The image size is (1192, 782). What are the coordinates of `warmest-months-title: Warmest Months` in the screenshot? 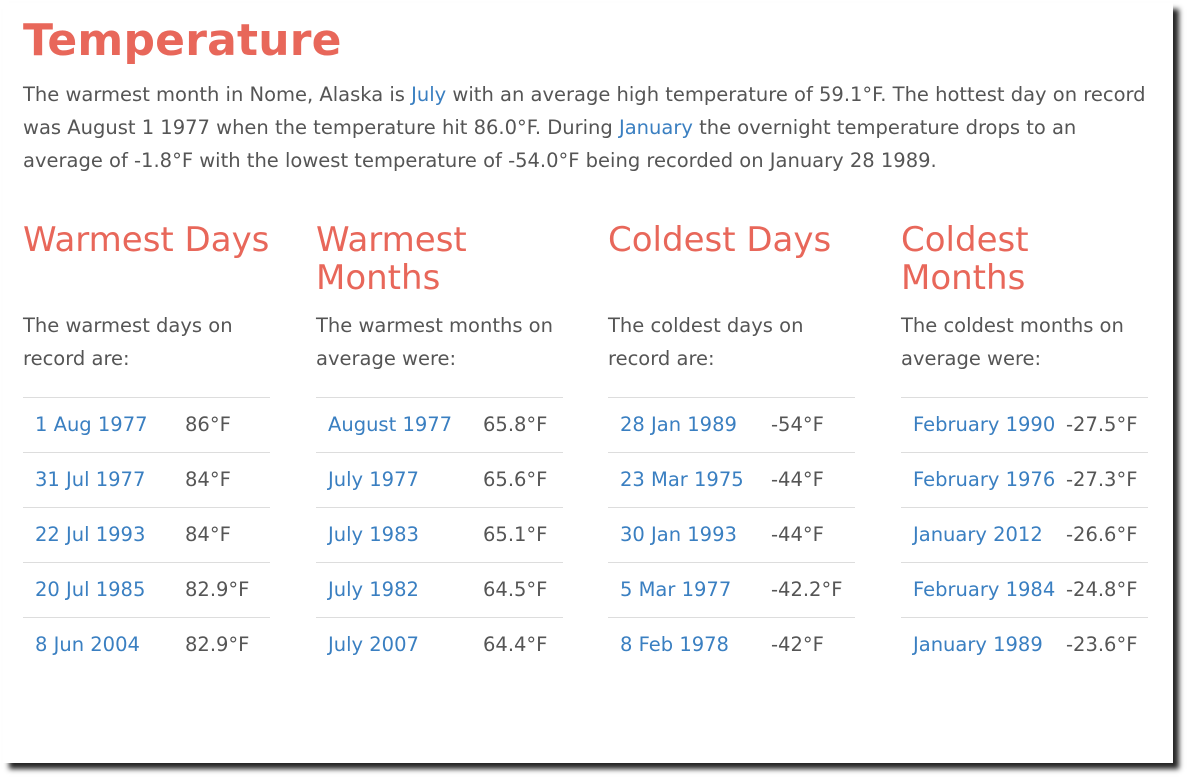 It's located at (391, 259).